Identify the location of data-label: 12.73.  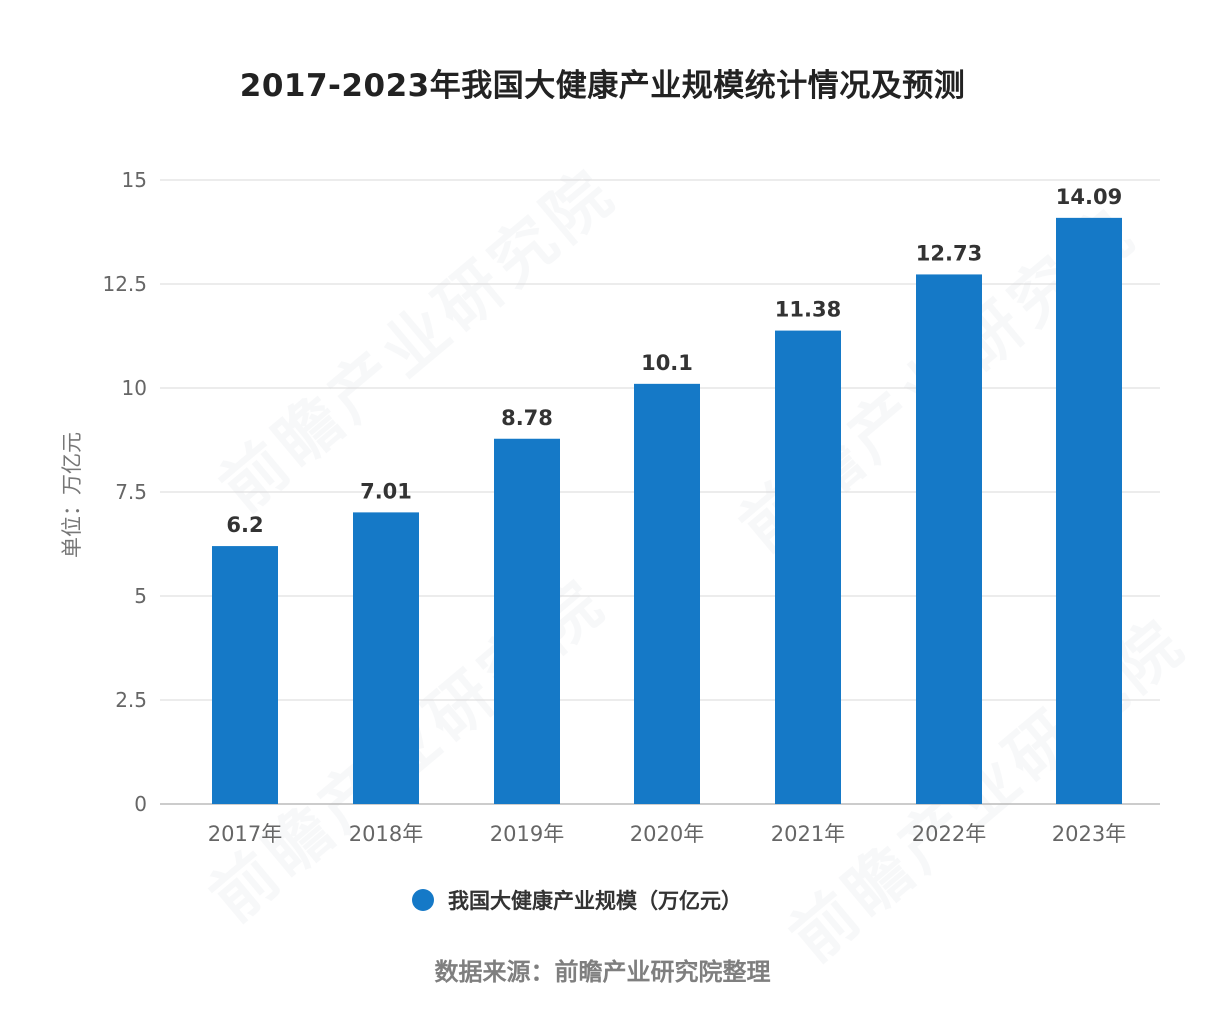
(949, 253).